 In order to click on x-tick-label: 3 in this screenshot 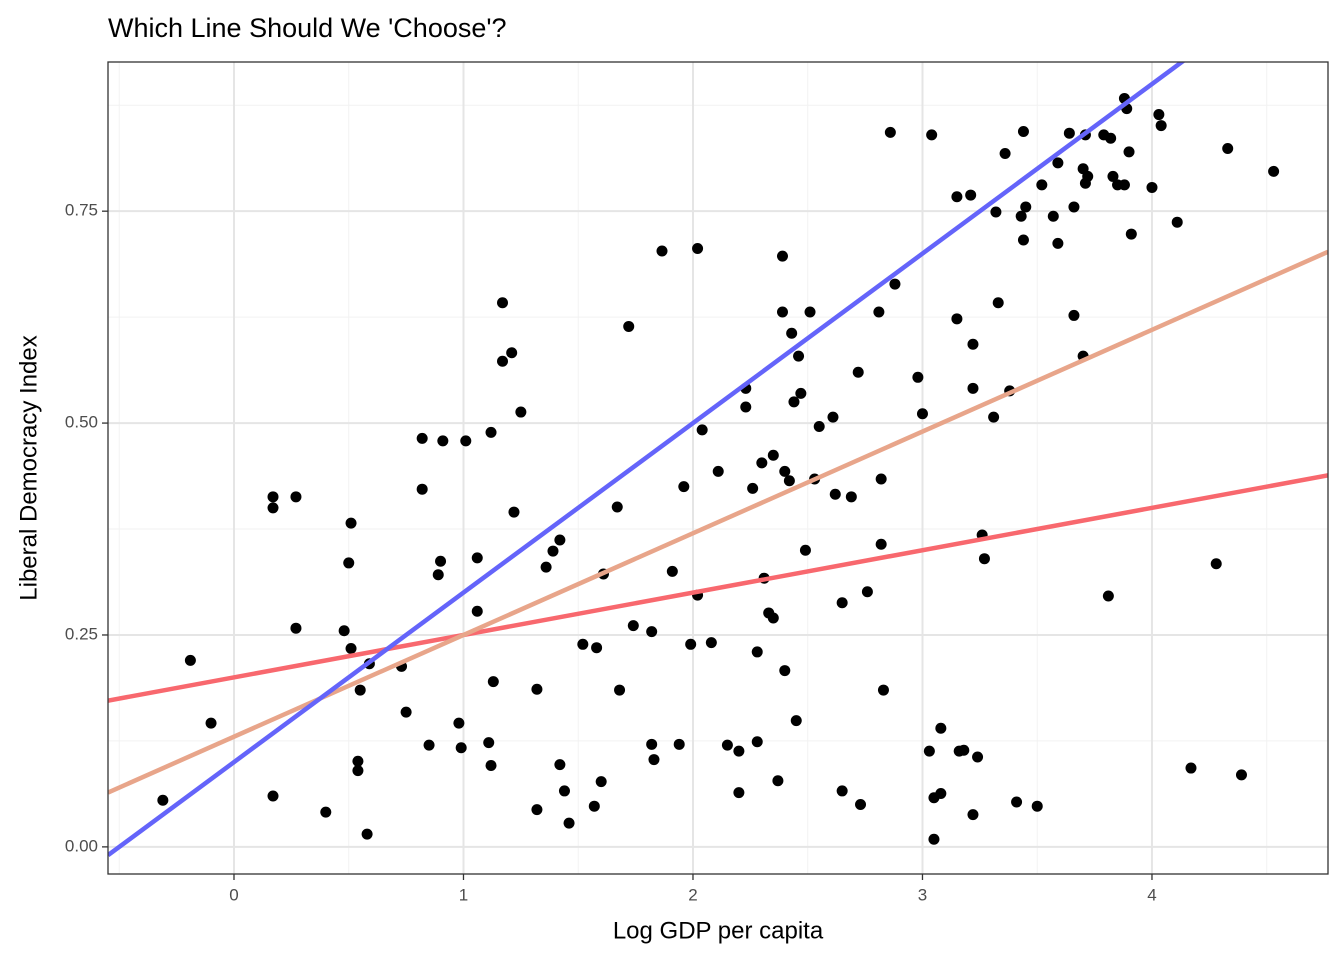, I will do `click(922, 894)`.